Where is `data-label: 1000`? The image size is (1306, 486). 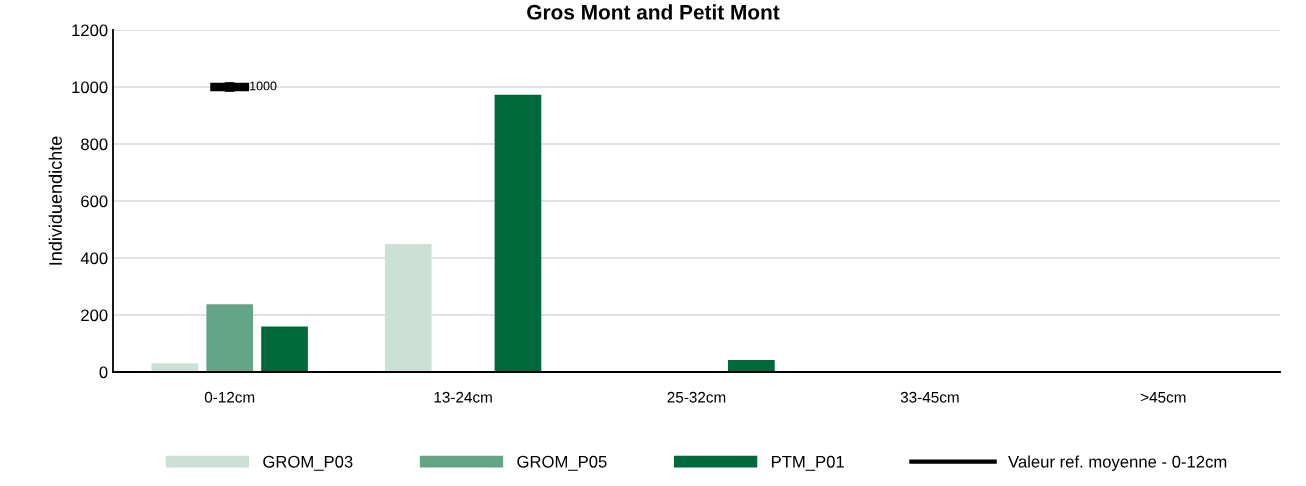
data-label: 1000 is located at coordinates (263, 86).